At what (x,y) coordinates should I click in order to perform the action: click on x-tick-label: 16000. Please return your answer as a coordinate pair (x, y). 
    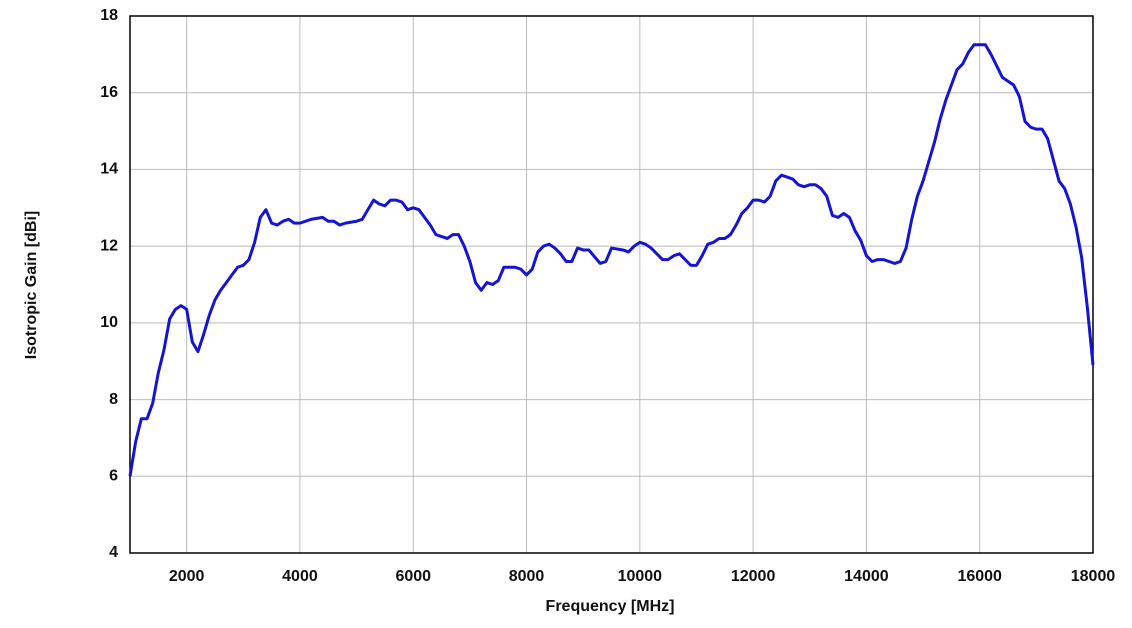
    Looking at the image, I should click on (979, 576).